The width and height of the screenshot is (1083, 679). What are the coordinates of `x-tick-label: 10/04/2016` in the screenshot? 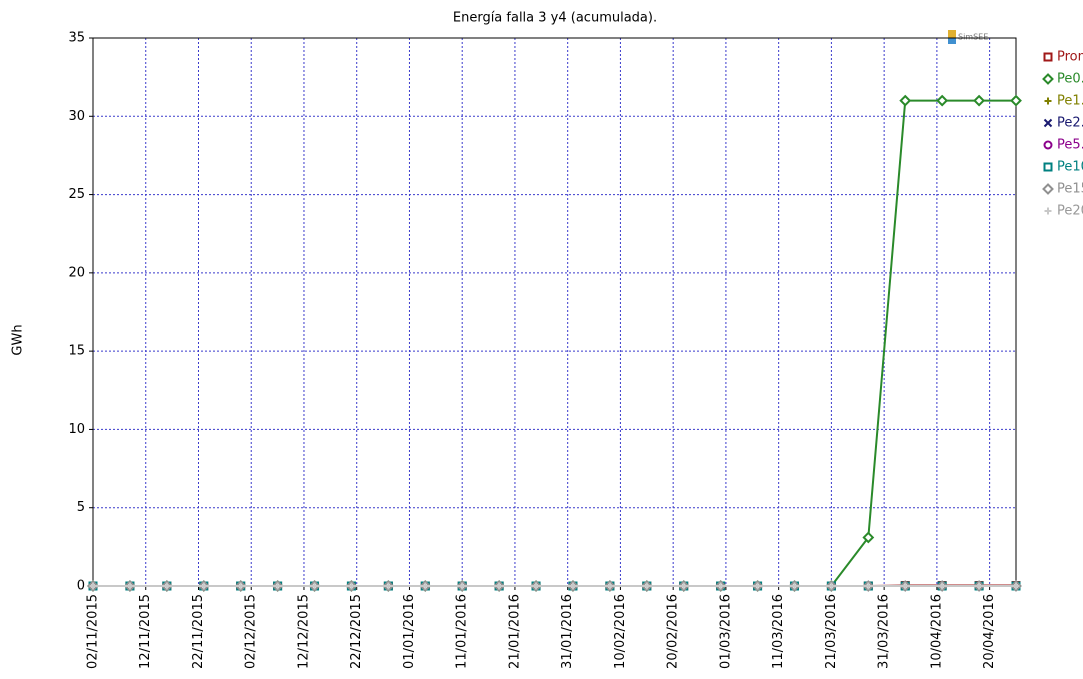 It's located at (936, 631).